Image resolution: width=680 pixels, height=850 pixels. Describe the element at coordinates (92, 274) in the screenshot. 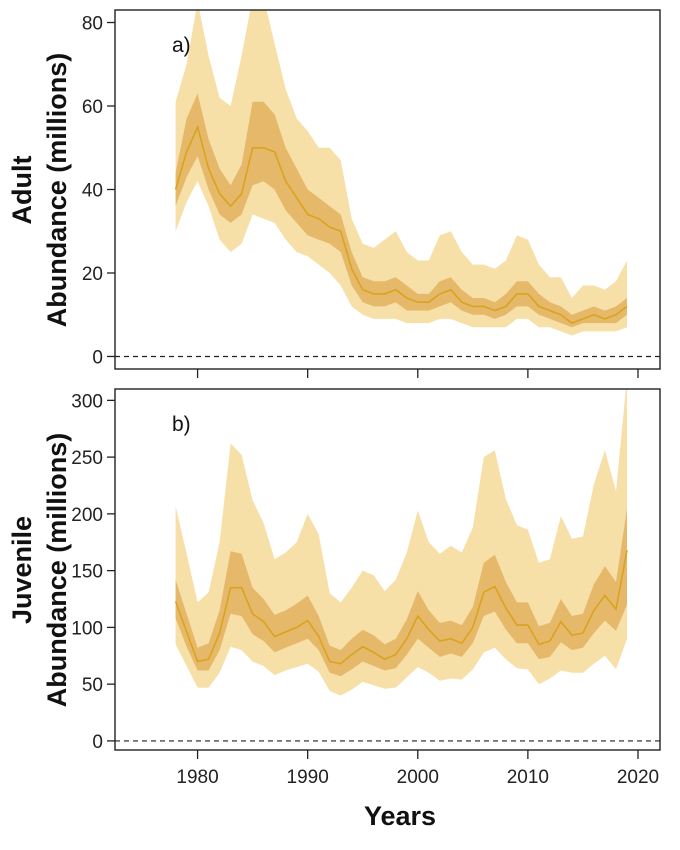

I see `y-tick-label: 20` at that location.